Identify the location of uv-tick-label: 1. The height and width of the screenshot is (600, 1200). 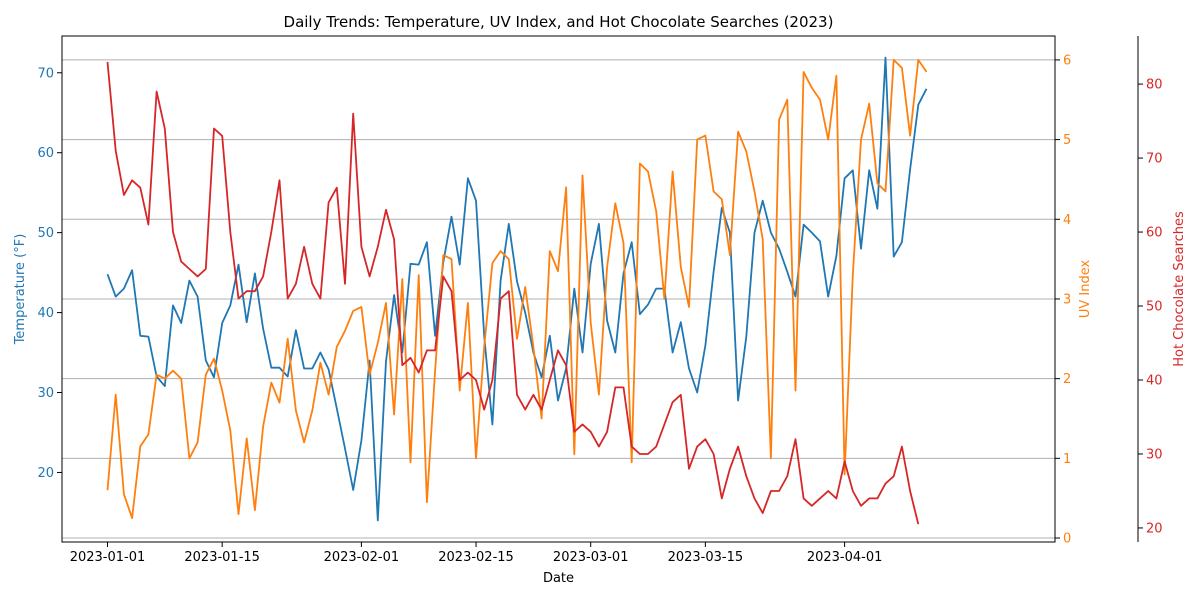
(1067, 459).